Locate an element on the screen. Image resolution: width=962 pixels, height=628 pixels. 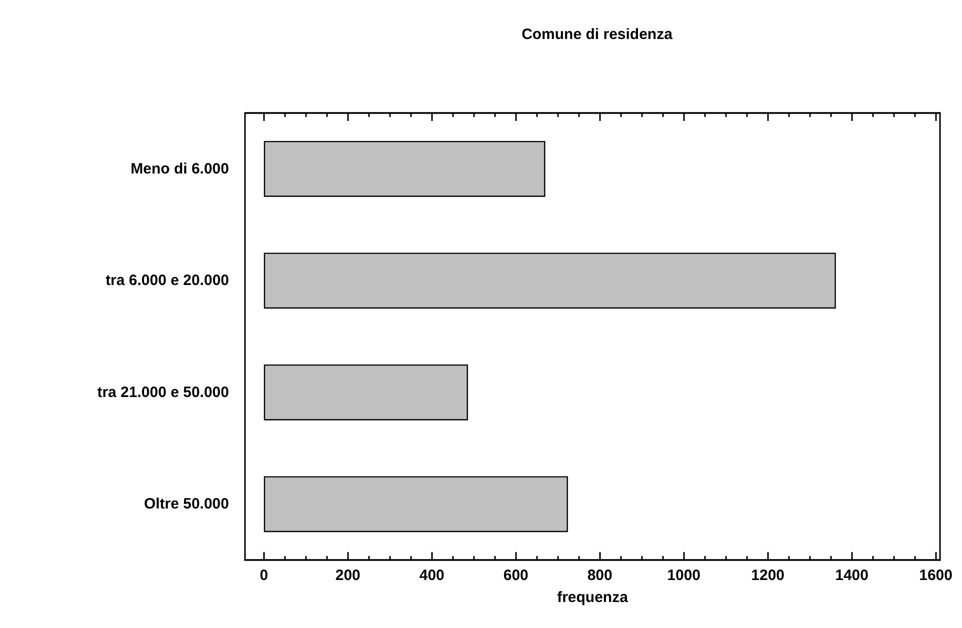
x-axis-title: frequenza is located at coordinates (593, 597).